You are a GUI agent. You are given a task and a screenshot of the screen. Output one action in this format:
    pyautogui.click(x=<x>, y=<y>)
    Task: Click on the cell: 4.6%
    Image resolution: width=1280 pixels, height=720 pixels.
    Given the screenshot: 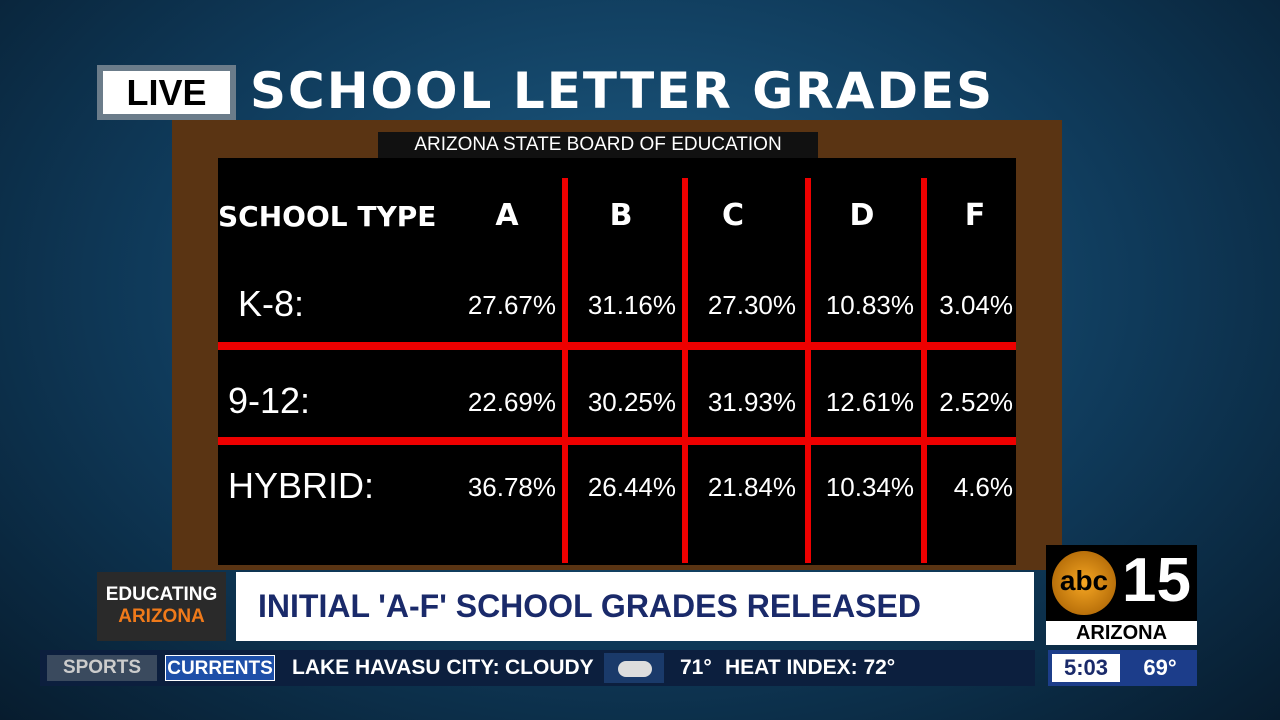 What is the action you would take?
    pyautogui.click(x=983, y=487)
    